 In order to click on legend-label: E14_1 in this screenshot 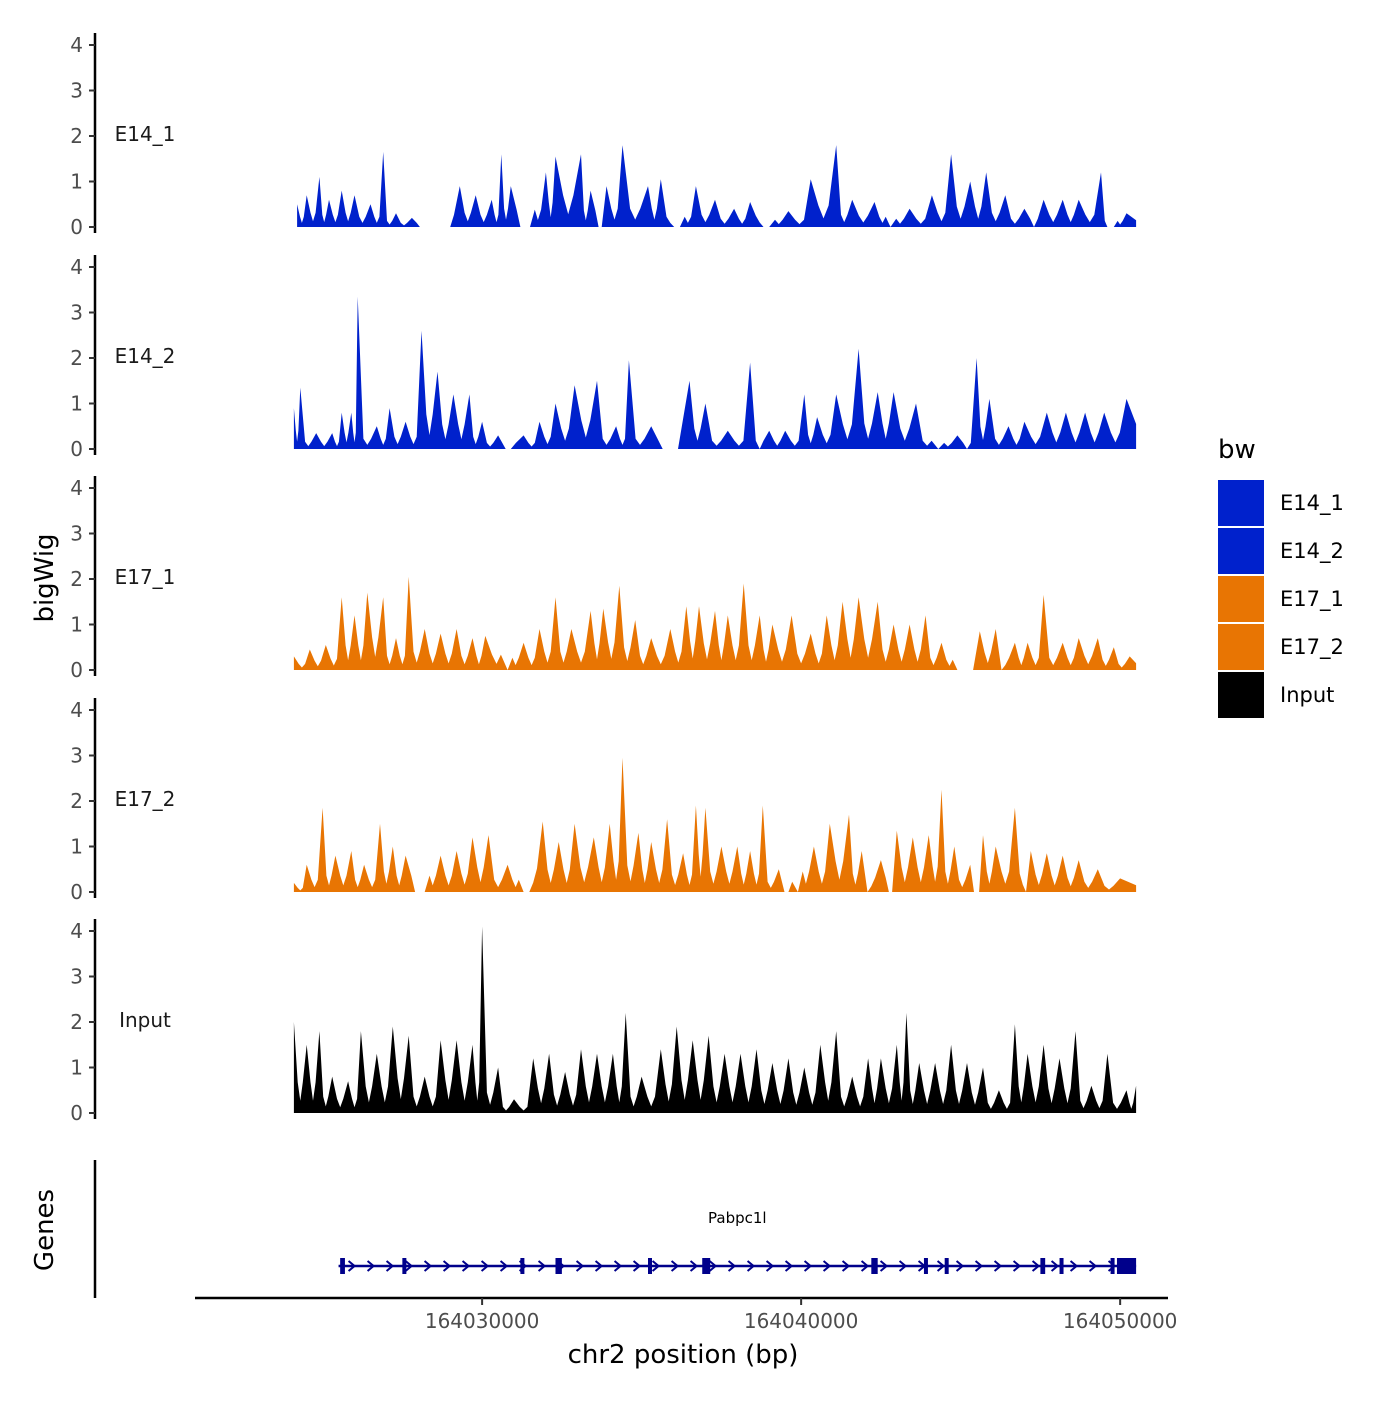, I will do `click(1312, 503)`.